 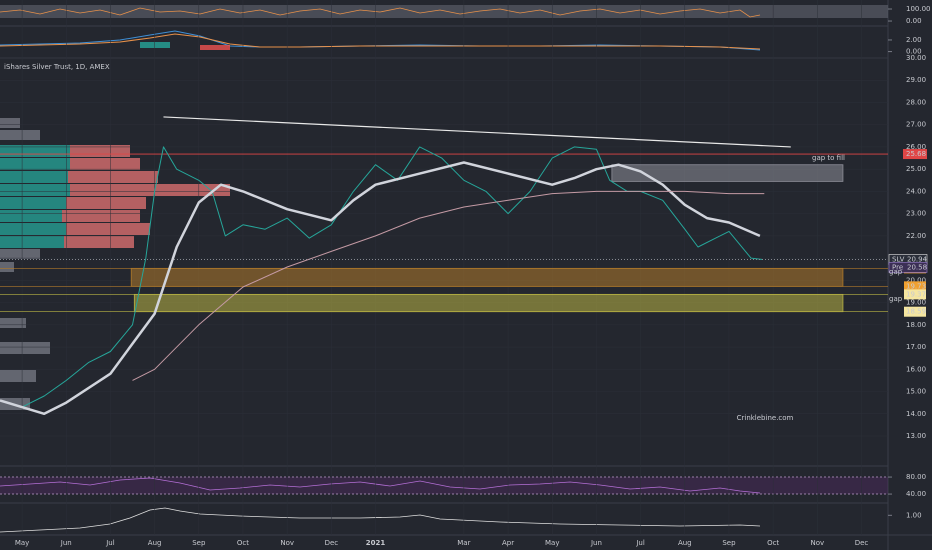 I want to click on y-tick-label: 23.00, so click(x=916, y=214).